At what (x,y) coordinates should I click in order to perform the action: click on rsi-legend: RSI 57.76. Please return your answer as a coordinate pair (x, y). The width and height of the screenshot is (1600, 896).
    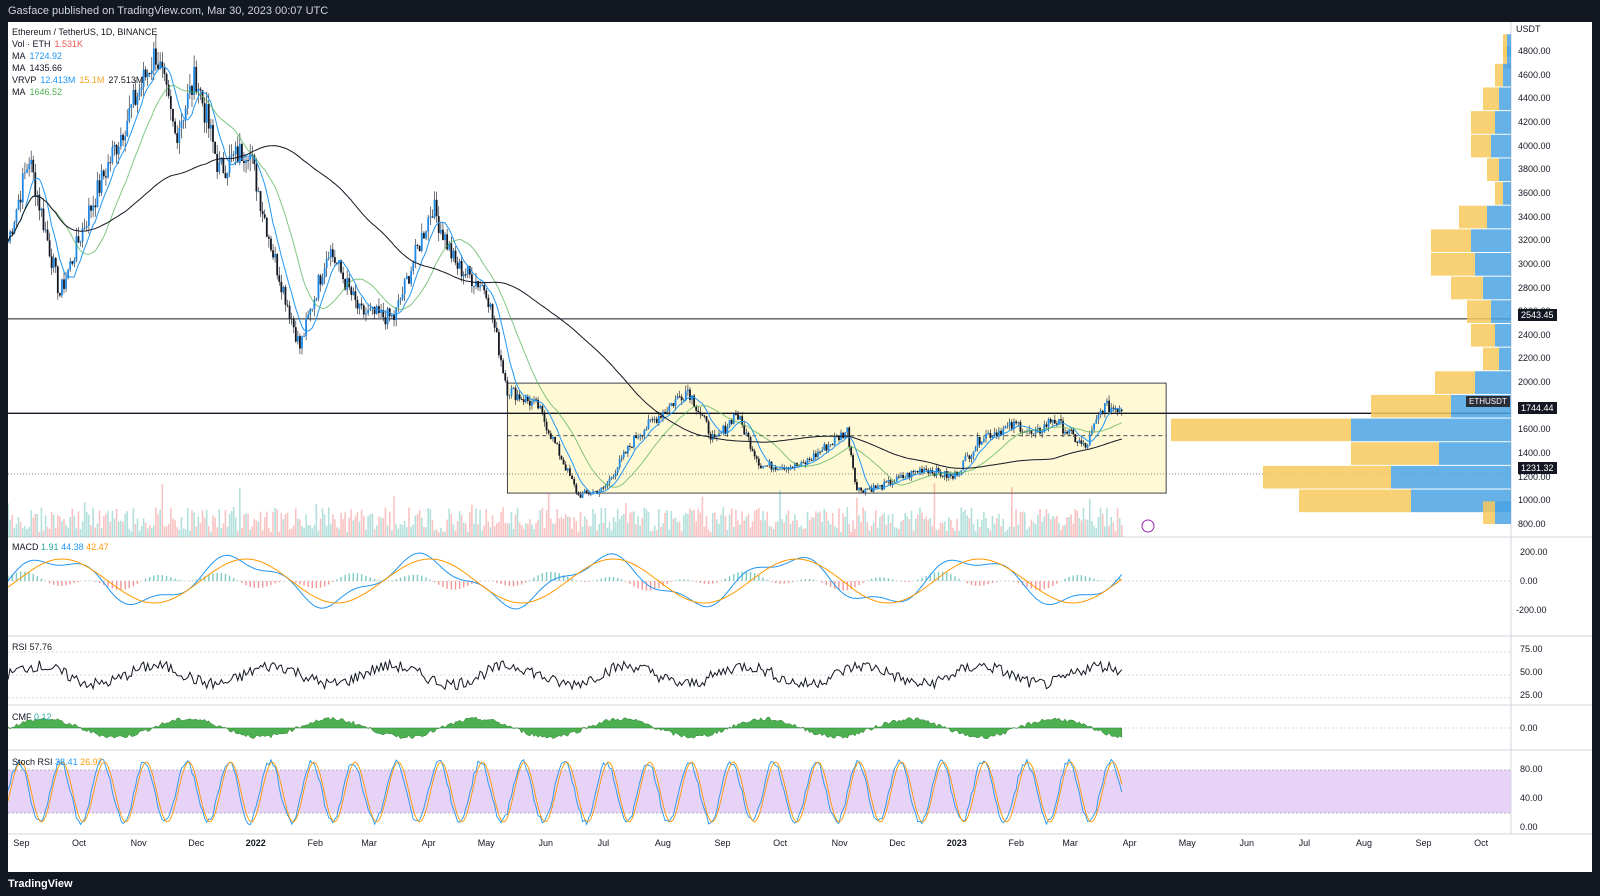
    Looking at the image, I should click on (32, 647).